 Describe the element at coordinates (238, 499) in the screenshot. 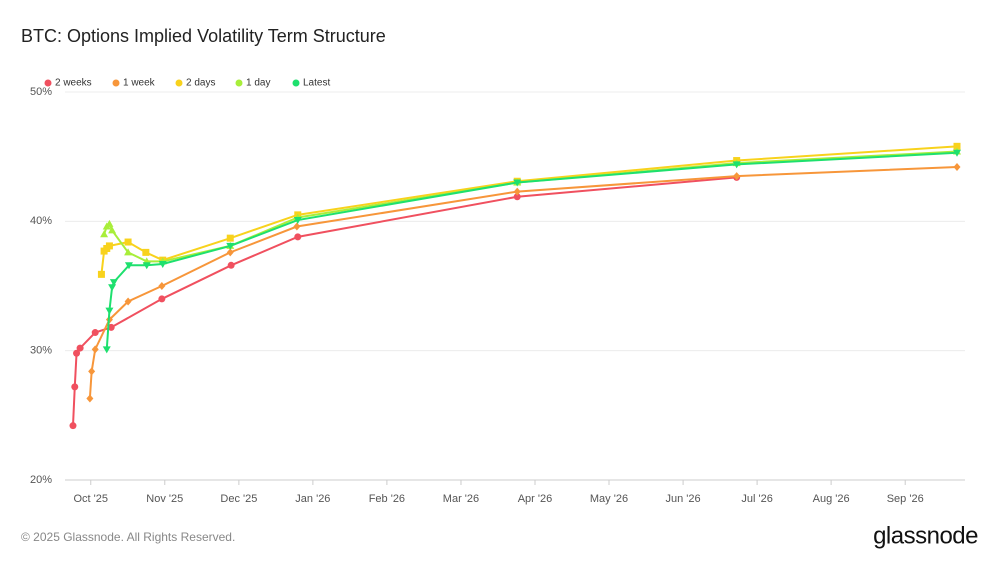

I see `x-tick-label: Dec '25` at that location.